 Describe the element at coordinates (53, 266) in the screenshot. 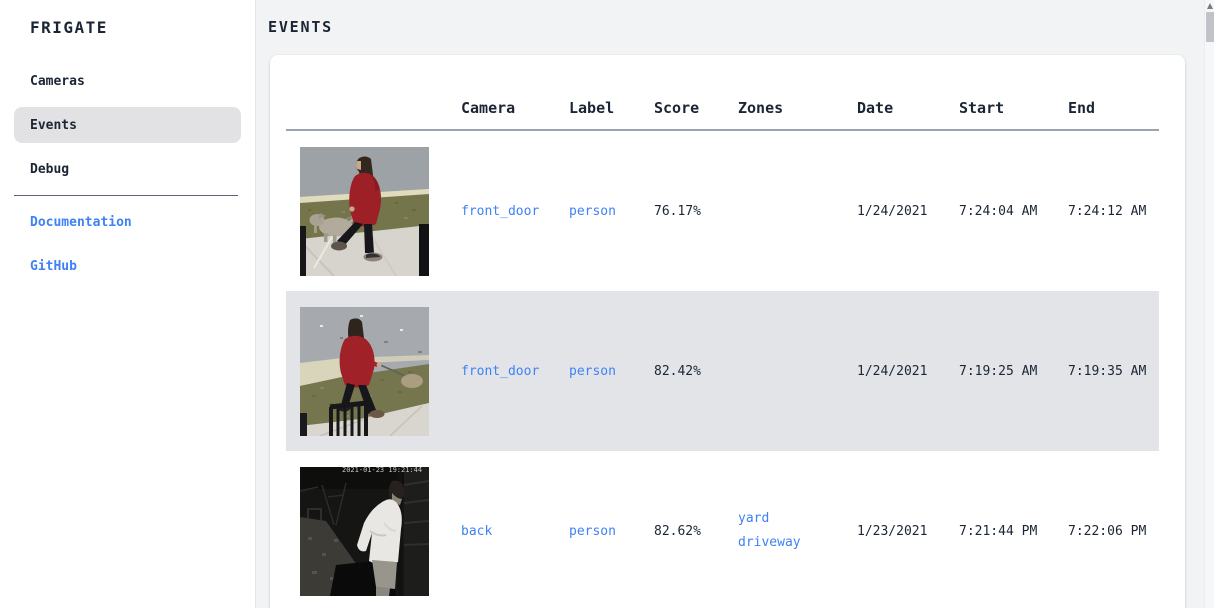

I see `sidebar-item-label: GitHub` at that location.